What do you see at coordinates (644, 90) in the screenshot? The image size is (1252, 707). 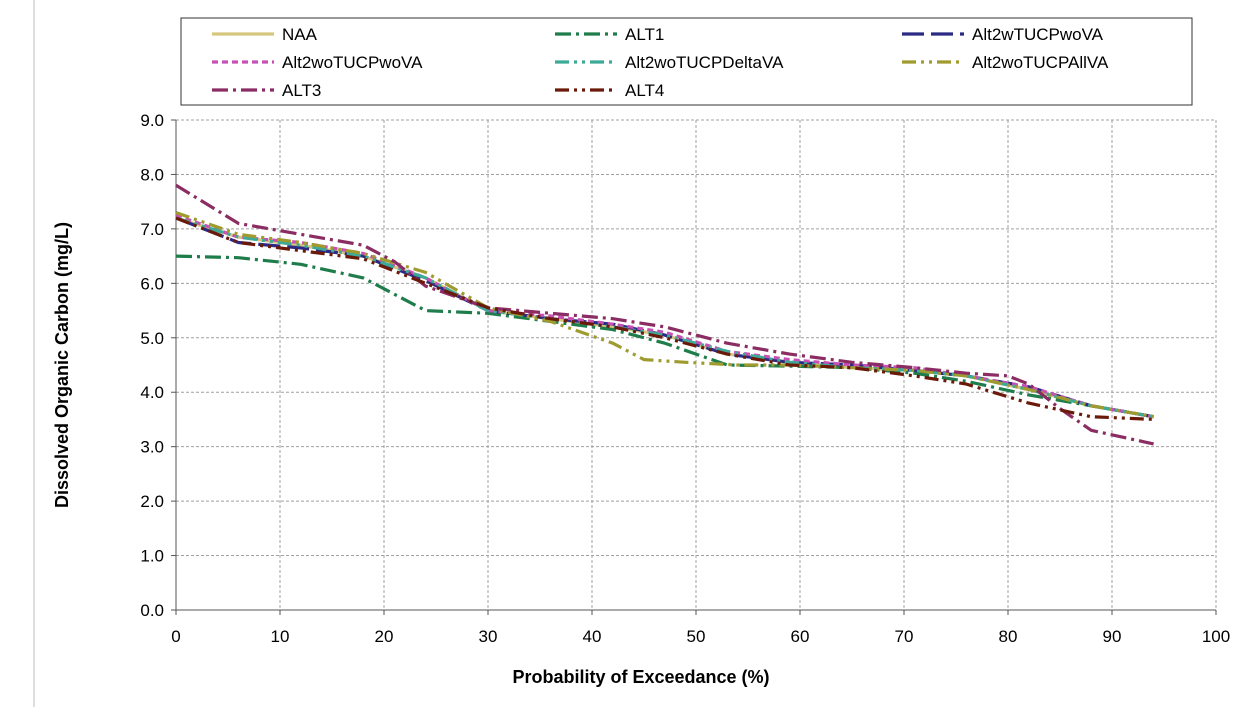 I see `legend-label: ALT4` at bounding box center [644, 90].